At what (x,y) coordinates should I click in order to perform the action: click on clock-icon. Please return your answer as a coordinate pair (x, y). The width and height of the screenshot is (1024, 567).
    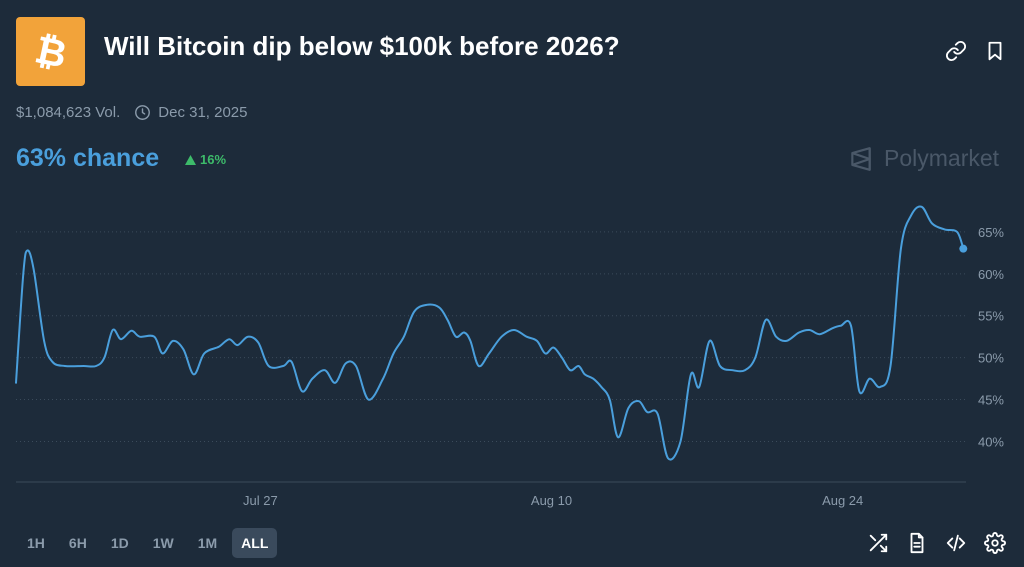
    Looking at the image, I should click on (143, 112).